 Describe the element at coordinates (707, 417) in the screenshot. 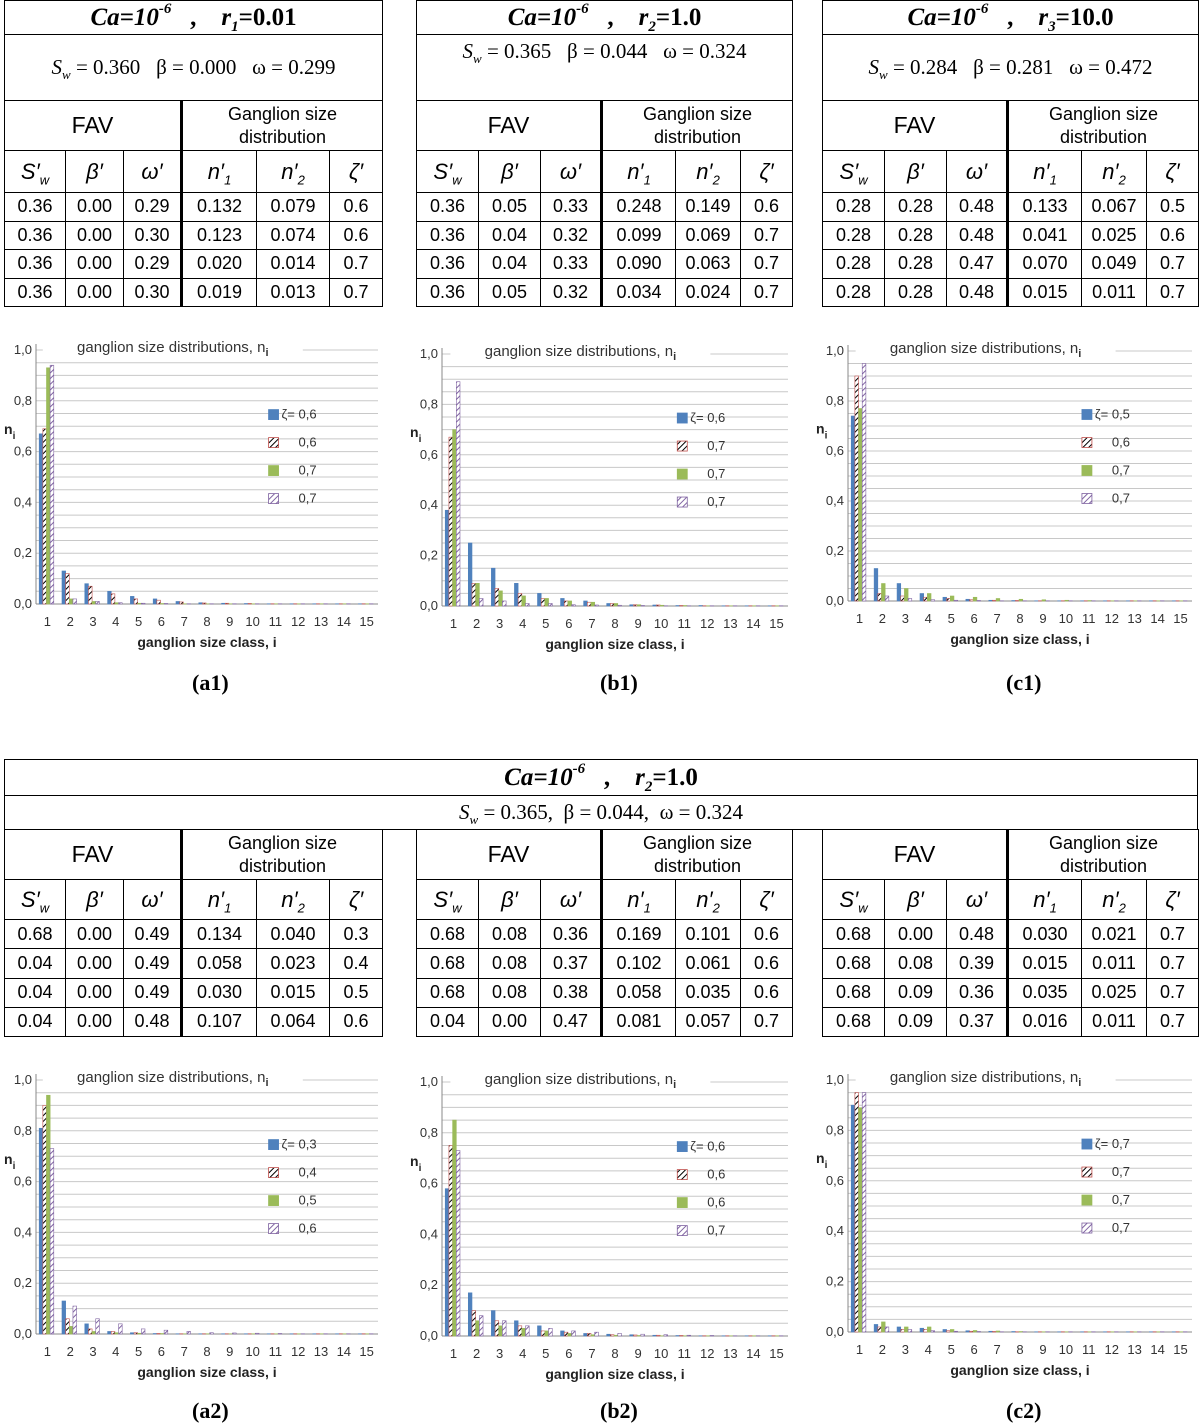

I see `legend-label: ζ= 0,6` at that location.